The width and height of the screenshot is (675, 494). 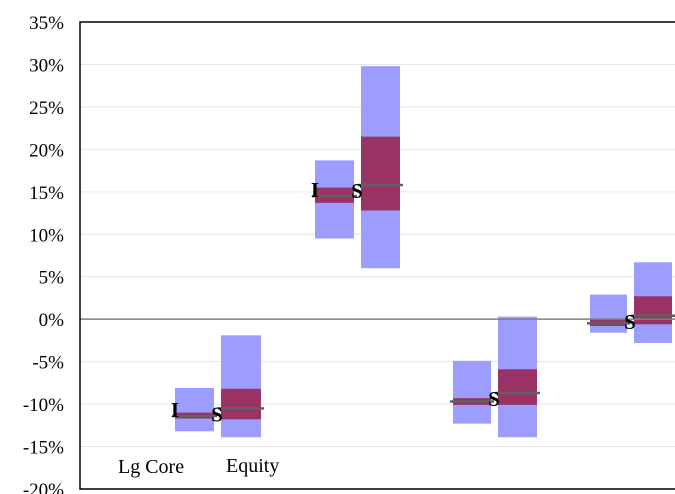 I want to click on y-tick-label: 15%, so click(x=46, y=193).